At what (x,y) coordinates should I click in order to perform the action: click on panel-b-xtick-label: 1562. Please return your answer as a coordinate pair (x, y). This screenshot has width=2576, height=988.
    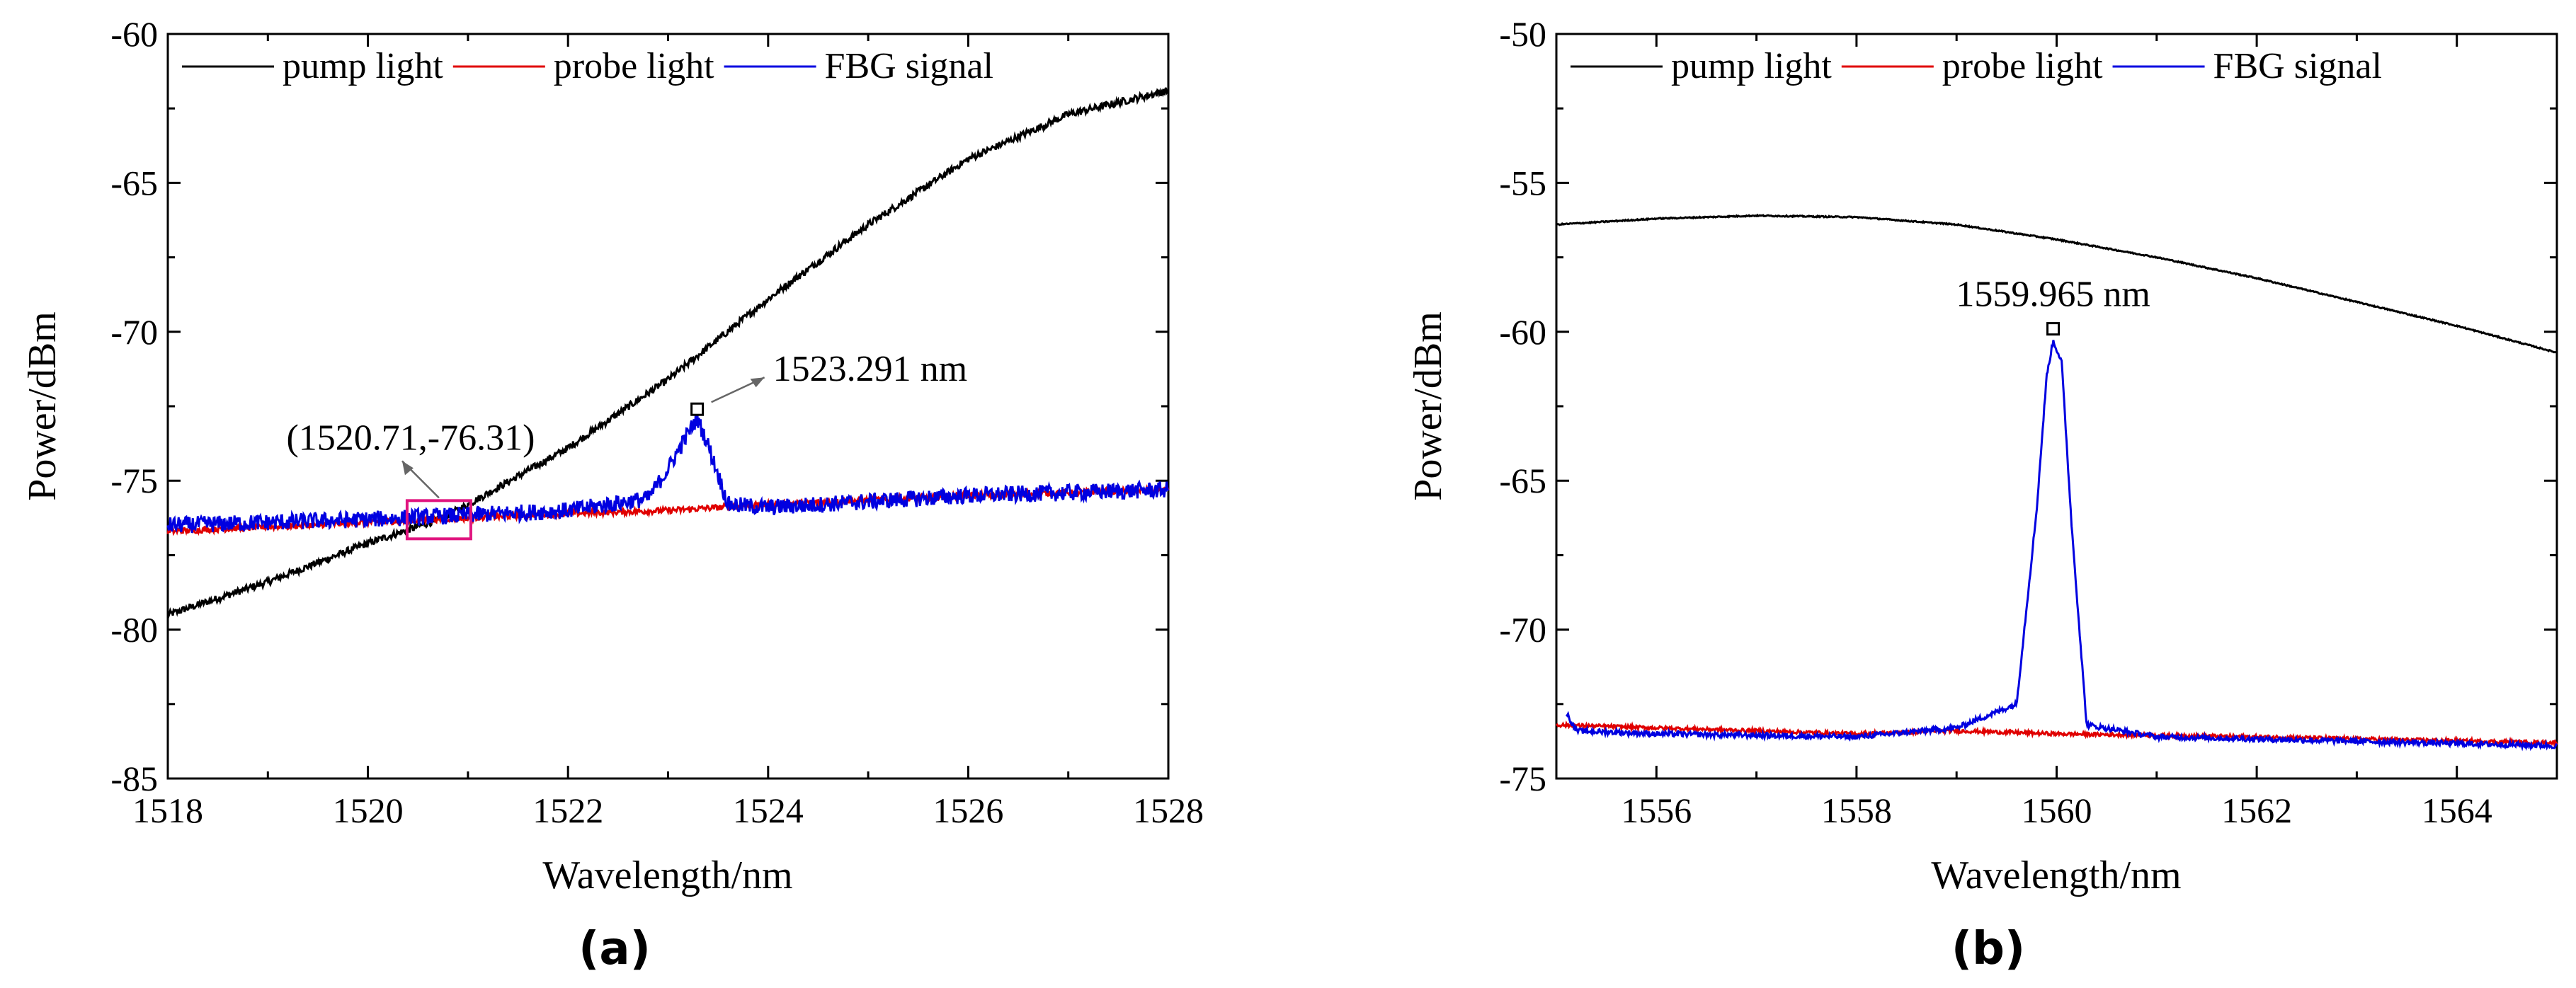
    Looking at the image, I should click on (2256, 810).